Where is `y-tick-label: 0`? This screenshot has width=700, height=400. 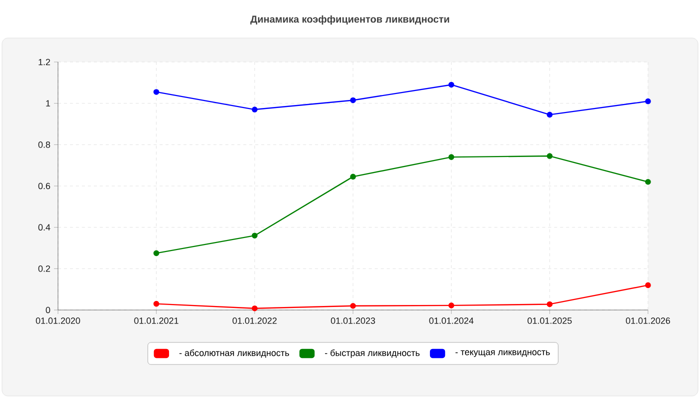 y-tick-label: 0 is located at coordinates (48, 310).